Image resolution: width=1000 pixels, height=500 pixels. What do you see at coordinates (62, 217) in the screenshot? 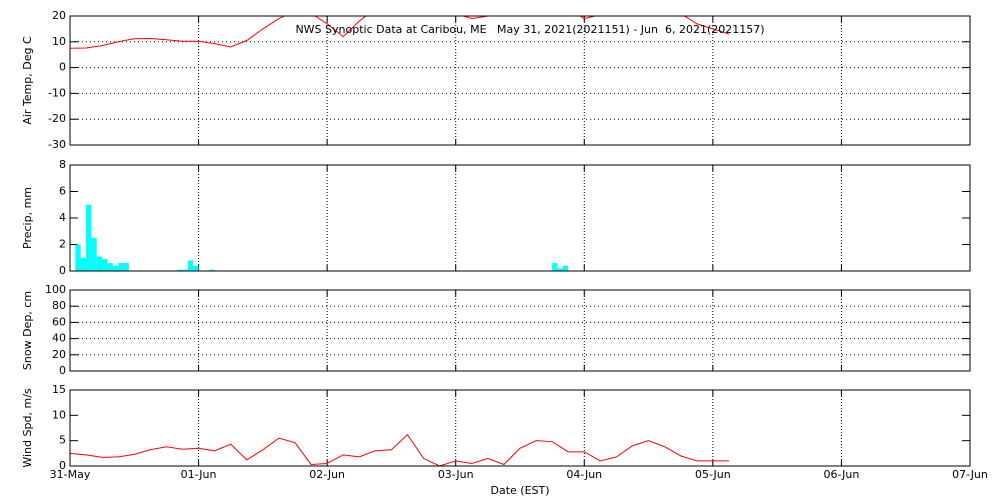
I see `y-tick-label: 4` at bounding box center [62, 217].